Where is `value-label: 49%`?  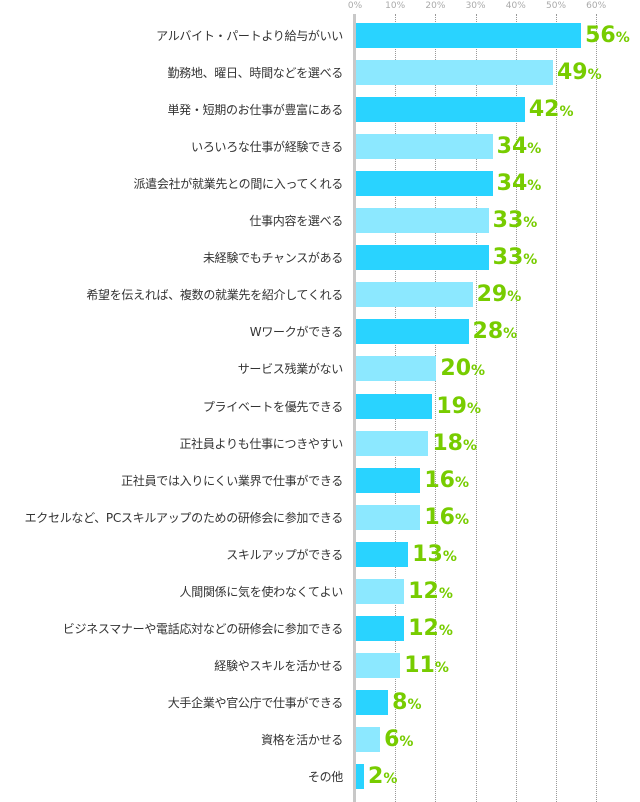 value-label: 49% is located at coordinates (579, 74).